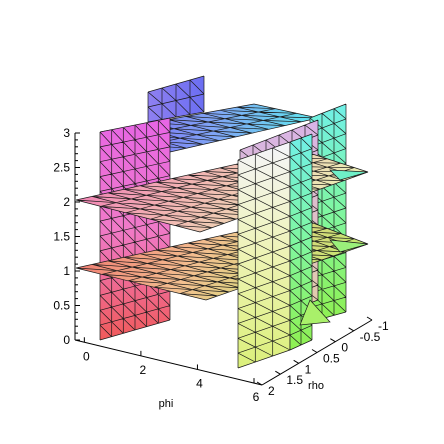 Image resolution: width=444 pixels, height=444 pixels. What do you see at coordinates (143, 370) in the screenshot?
I see `phi-tick-label: 2` at bounding box center [143, 370].